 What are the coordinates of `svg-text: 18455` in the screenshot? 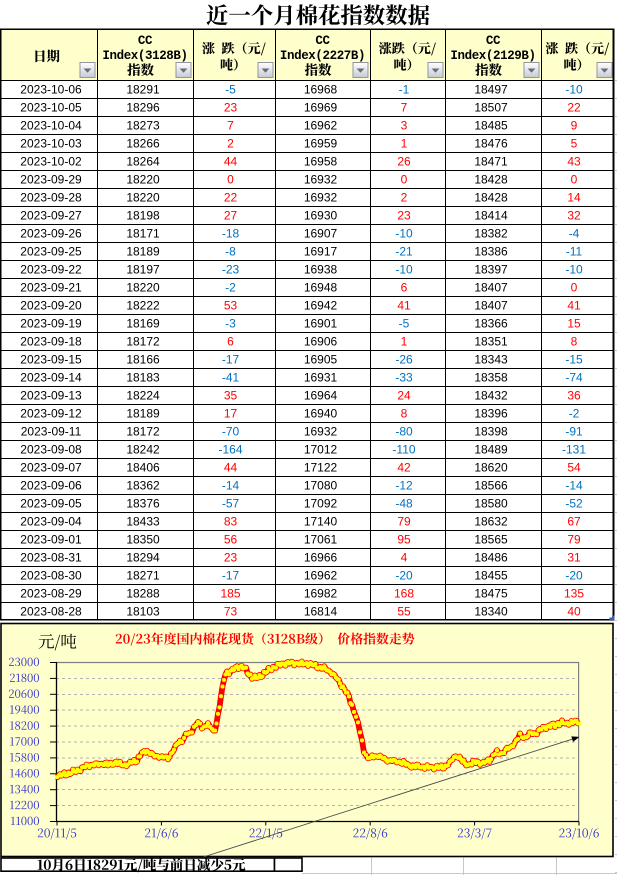 It's located at (491, 575).